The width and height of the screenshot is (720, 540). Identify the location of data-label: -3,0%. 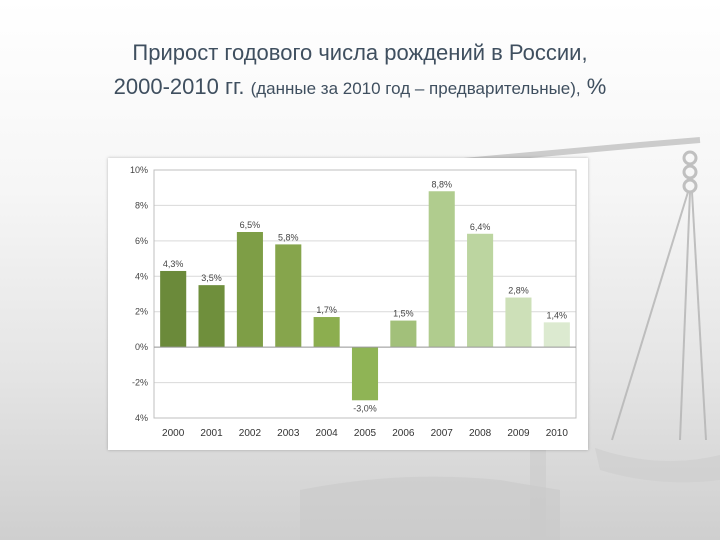
(365, 408).